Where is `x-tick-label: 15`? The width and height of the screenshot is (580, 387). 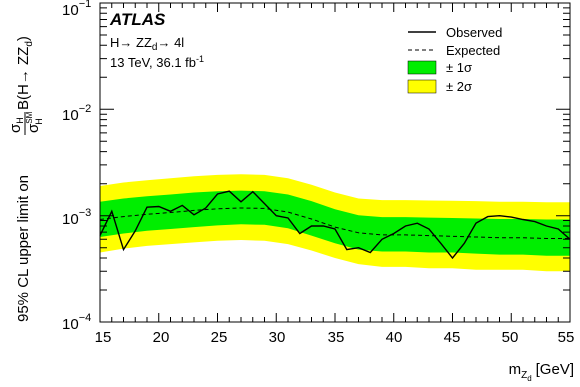
x-tick-label: 15 is located at coordinates (103, 337).